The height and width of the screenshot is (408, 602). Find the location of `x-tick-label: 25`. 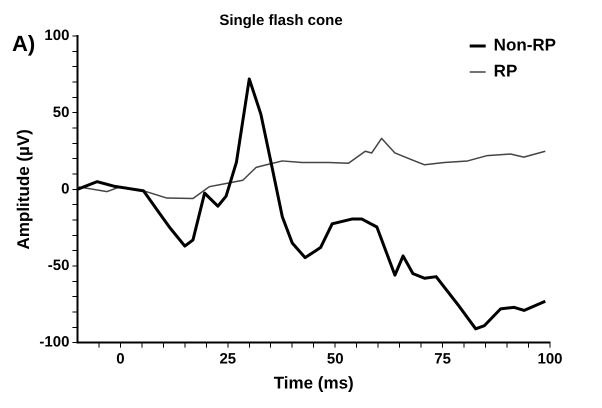

x-tick-label: 25 is located at coordinates (227, 359).